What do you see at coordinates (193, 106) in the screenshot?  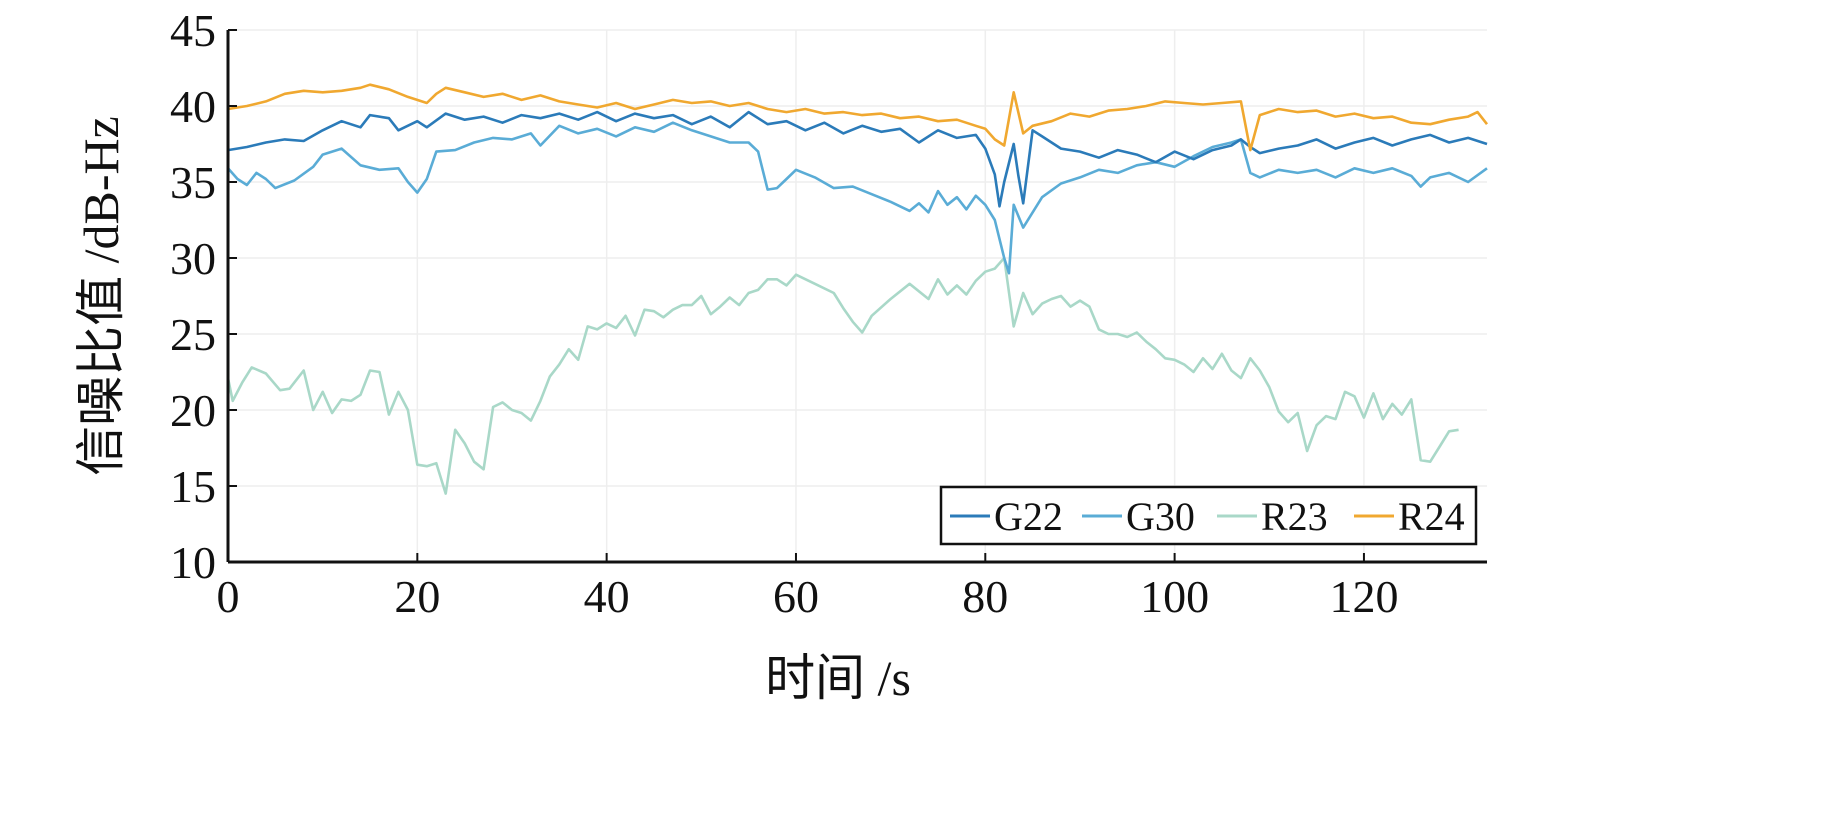 I see `y-tick-label: 40` at bounding box center [193, 106].